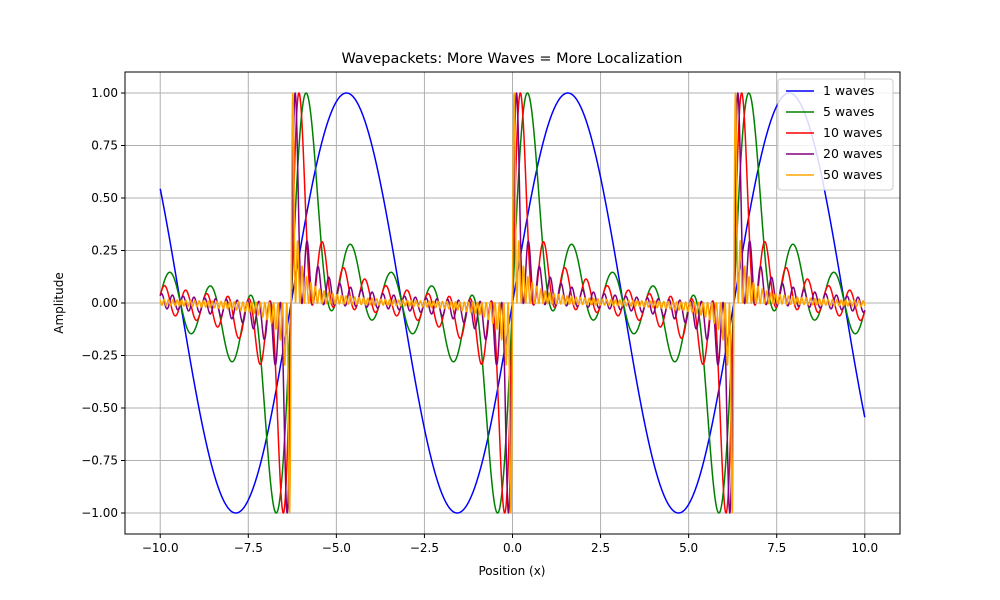 The image size is (1000, 600). I want to click on x-tick-label: −5.0, so click(336, 548).